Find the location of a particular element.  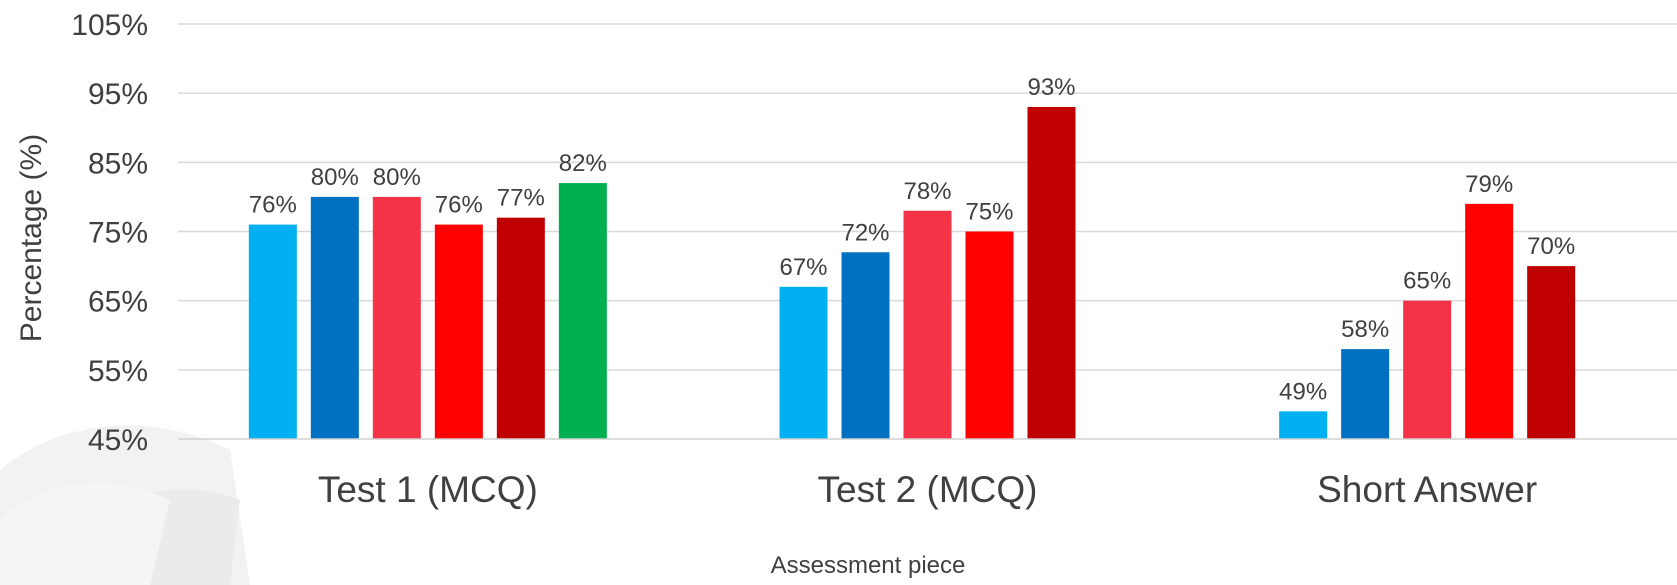

data-label: 49% is located at coordinates (1303, 391).